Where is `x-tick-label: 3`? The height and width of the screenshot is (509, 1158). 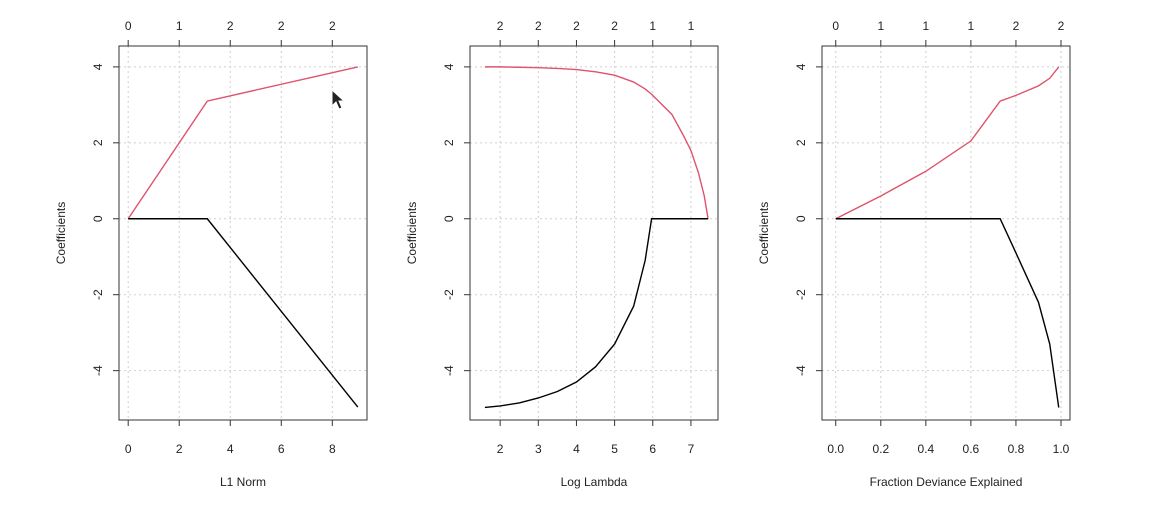
x-tick-label: 3 is located at coordinates (538, 449).